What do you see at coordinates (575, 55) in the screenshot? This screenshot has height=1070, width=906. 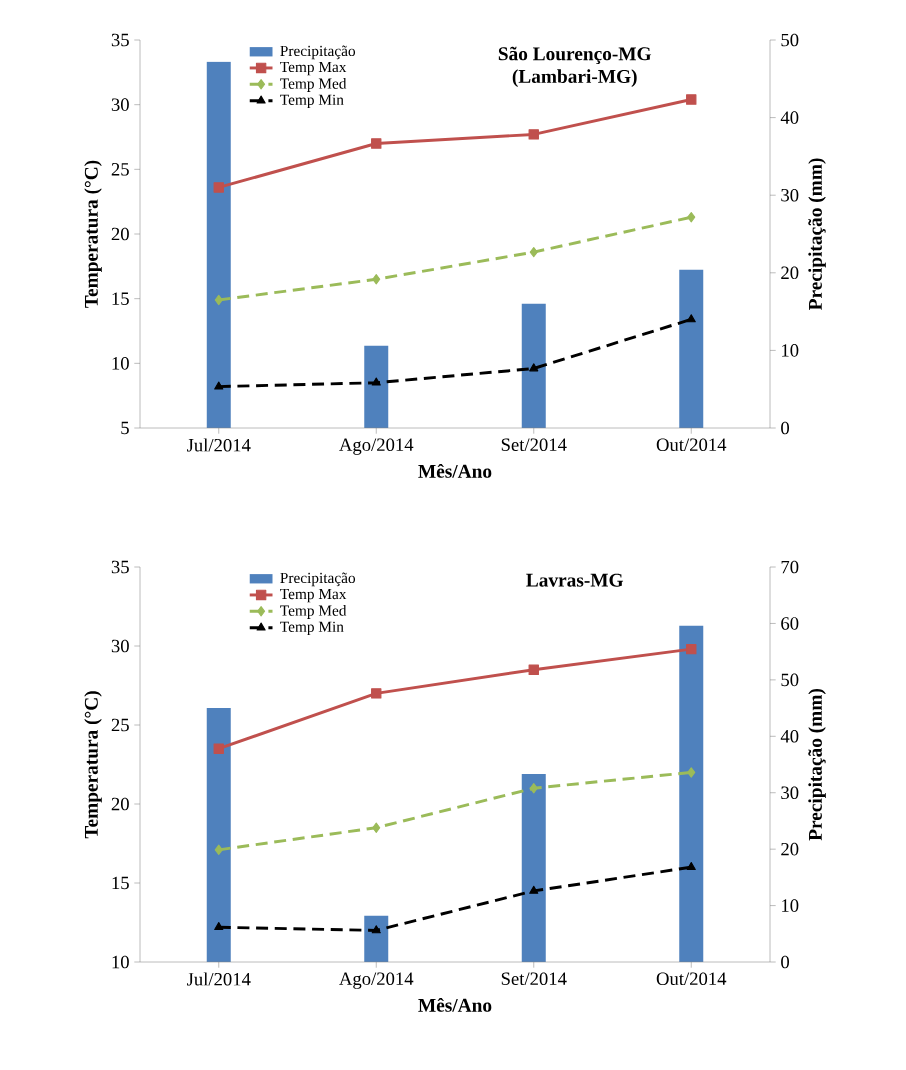 I see `chart-title: São Lourenço-MG` at bounding box center [575, 55].